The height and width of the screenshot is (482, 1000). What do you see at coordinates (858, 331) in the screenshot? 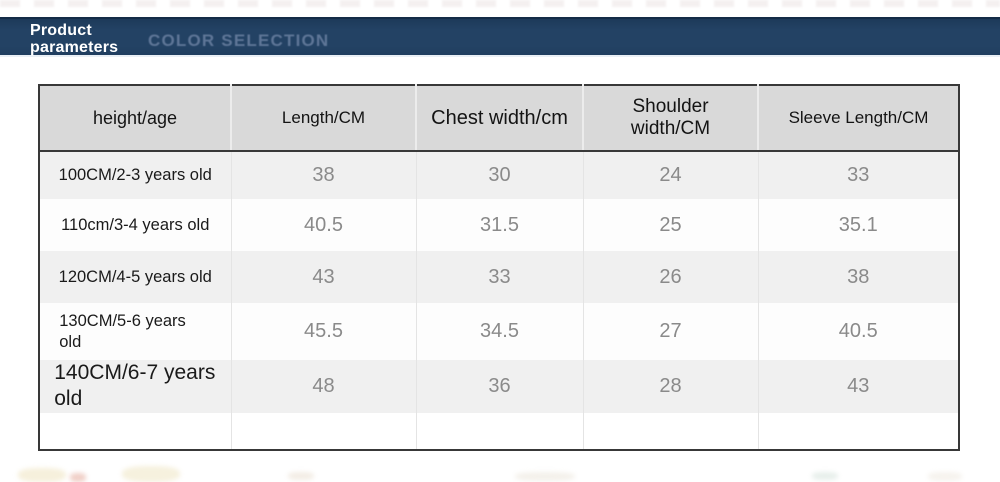
I see `sleeve-length-value: 40.5` at bounding box center [858, 331].